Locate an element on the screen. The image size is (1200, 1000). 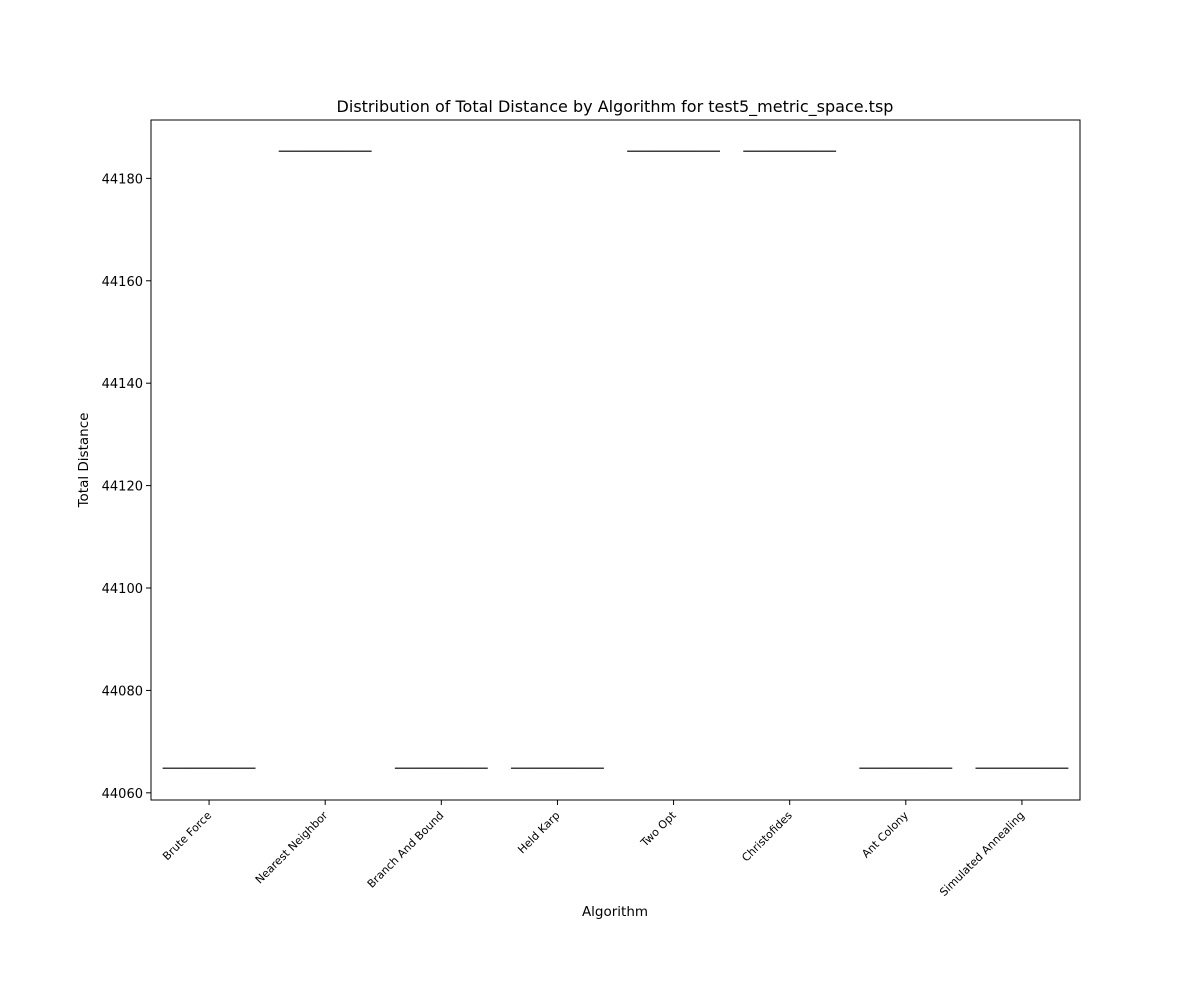
x-tick-label: Brute Force is located at coordinates (187, 836).